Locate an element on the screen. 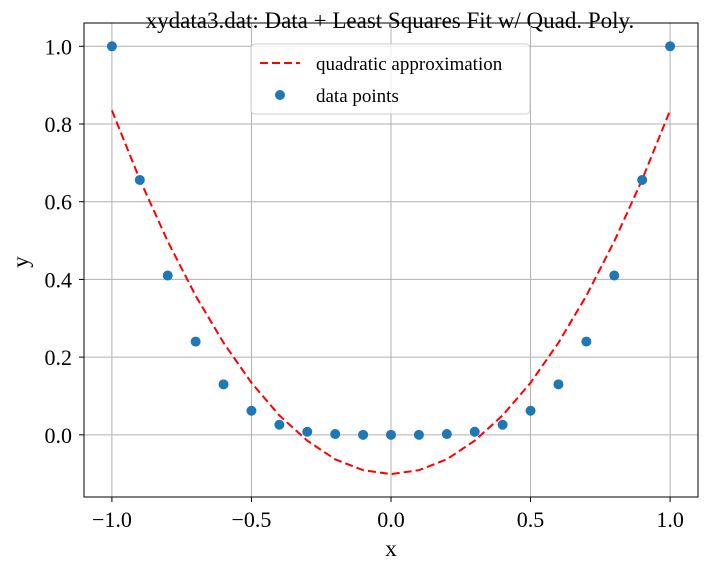  x-tick-label: 0.5 is located at coordinates (531, 519).